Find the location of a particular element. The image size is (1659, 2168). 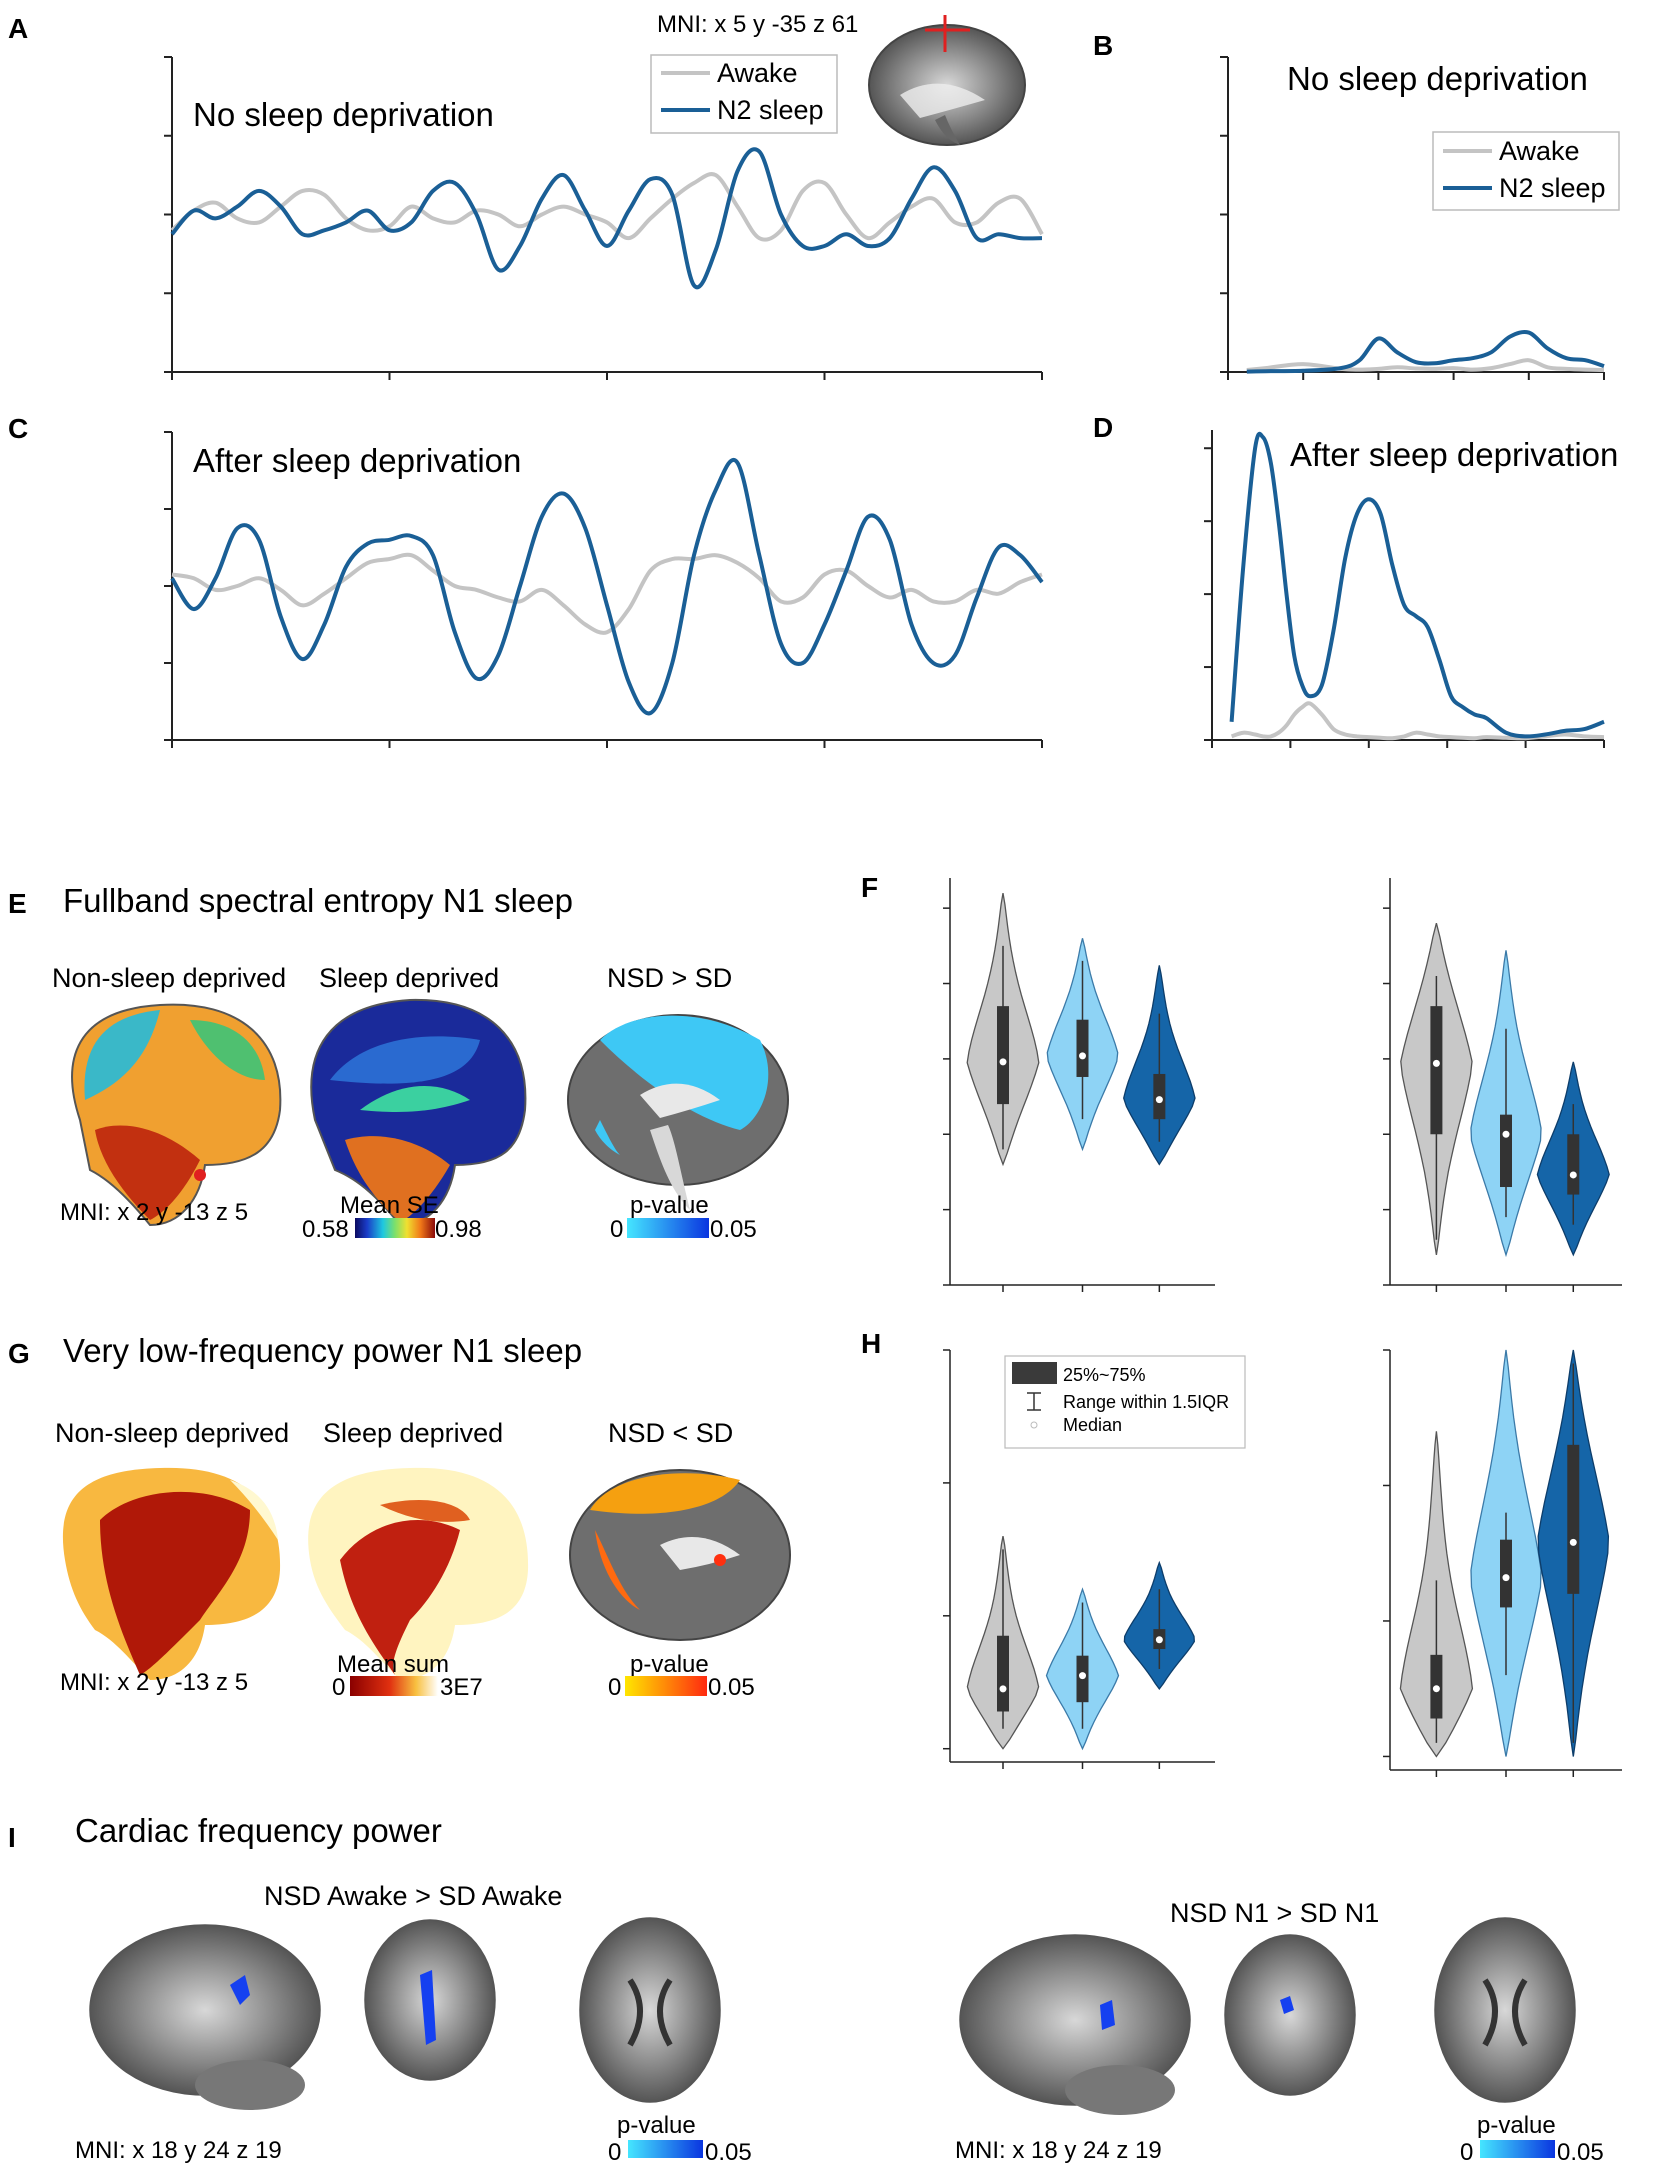

panel-g-cbar1-title: Mean sum is located at coordinates (393, 1664).